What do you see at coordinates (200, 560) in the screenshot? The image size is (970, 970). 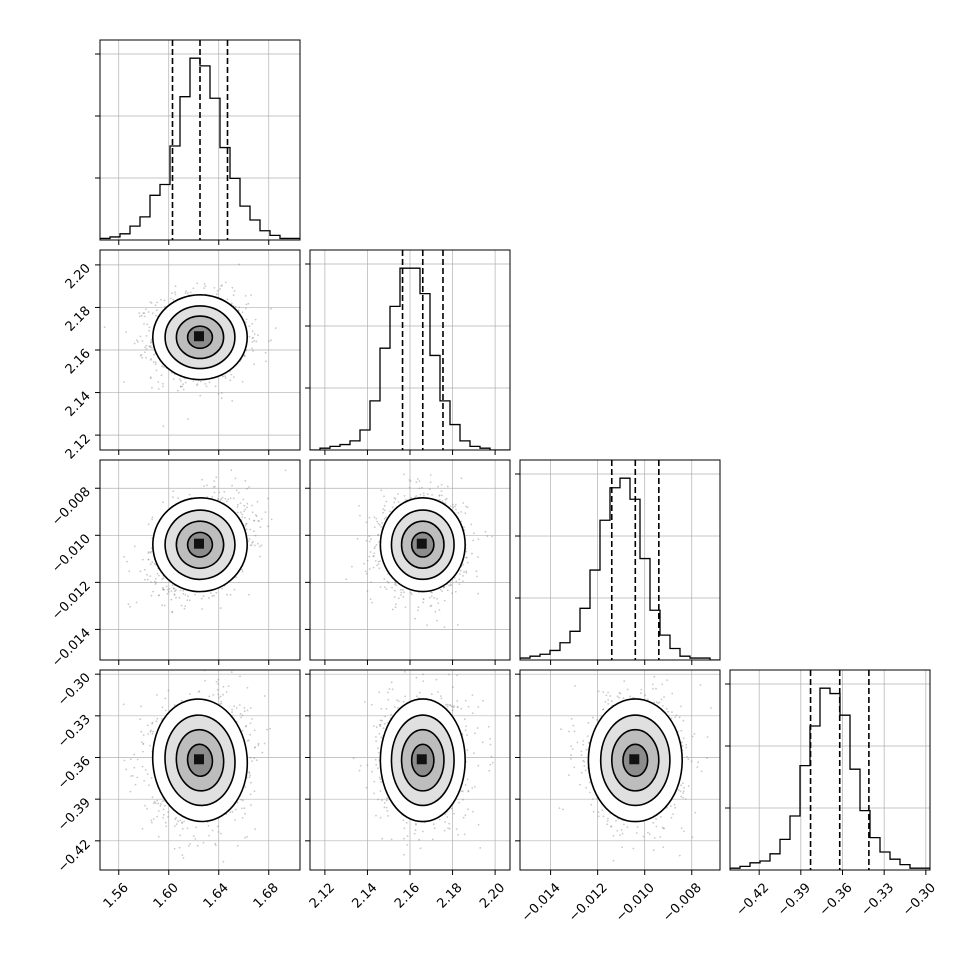 I see `panel-frame` at bounding box center [200, 560].